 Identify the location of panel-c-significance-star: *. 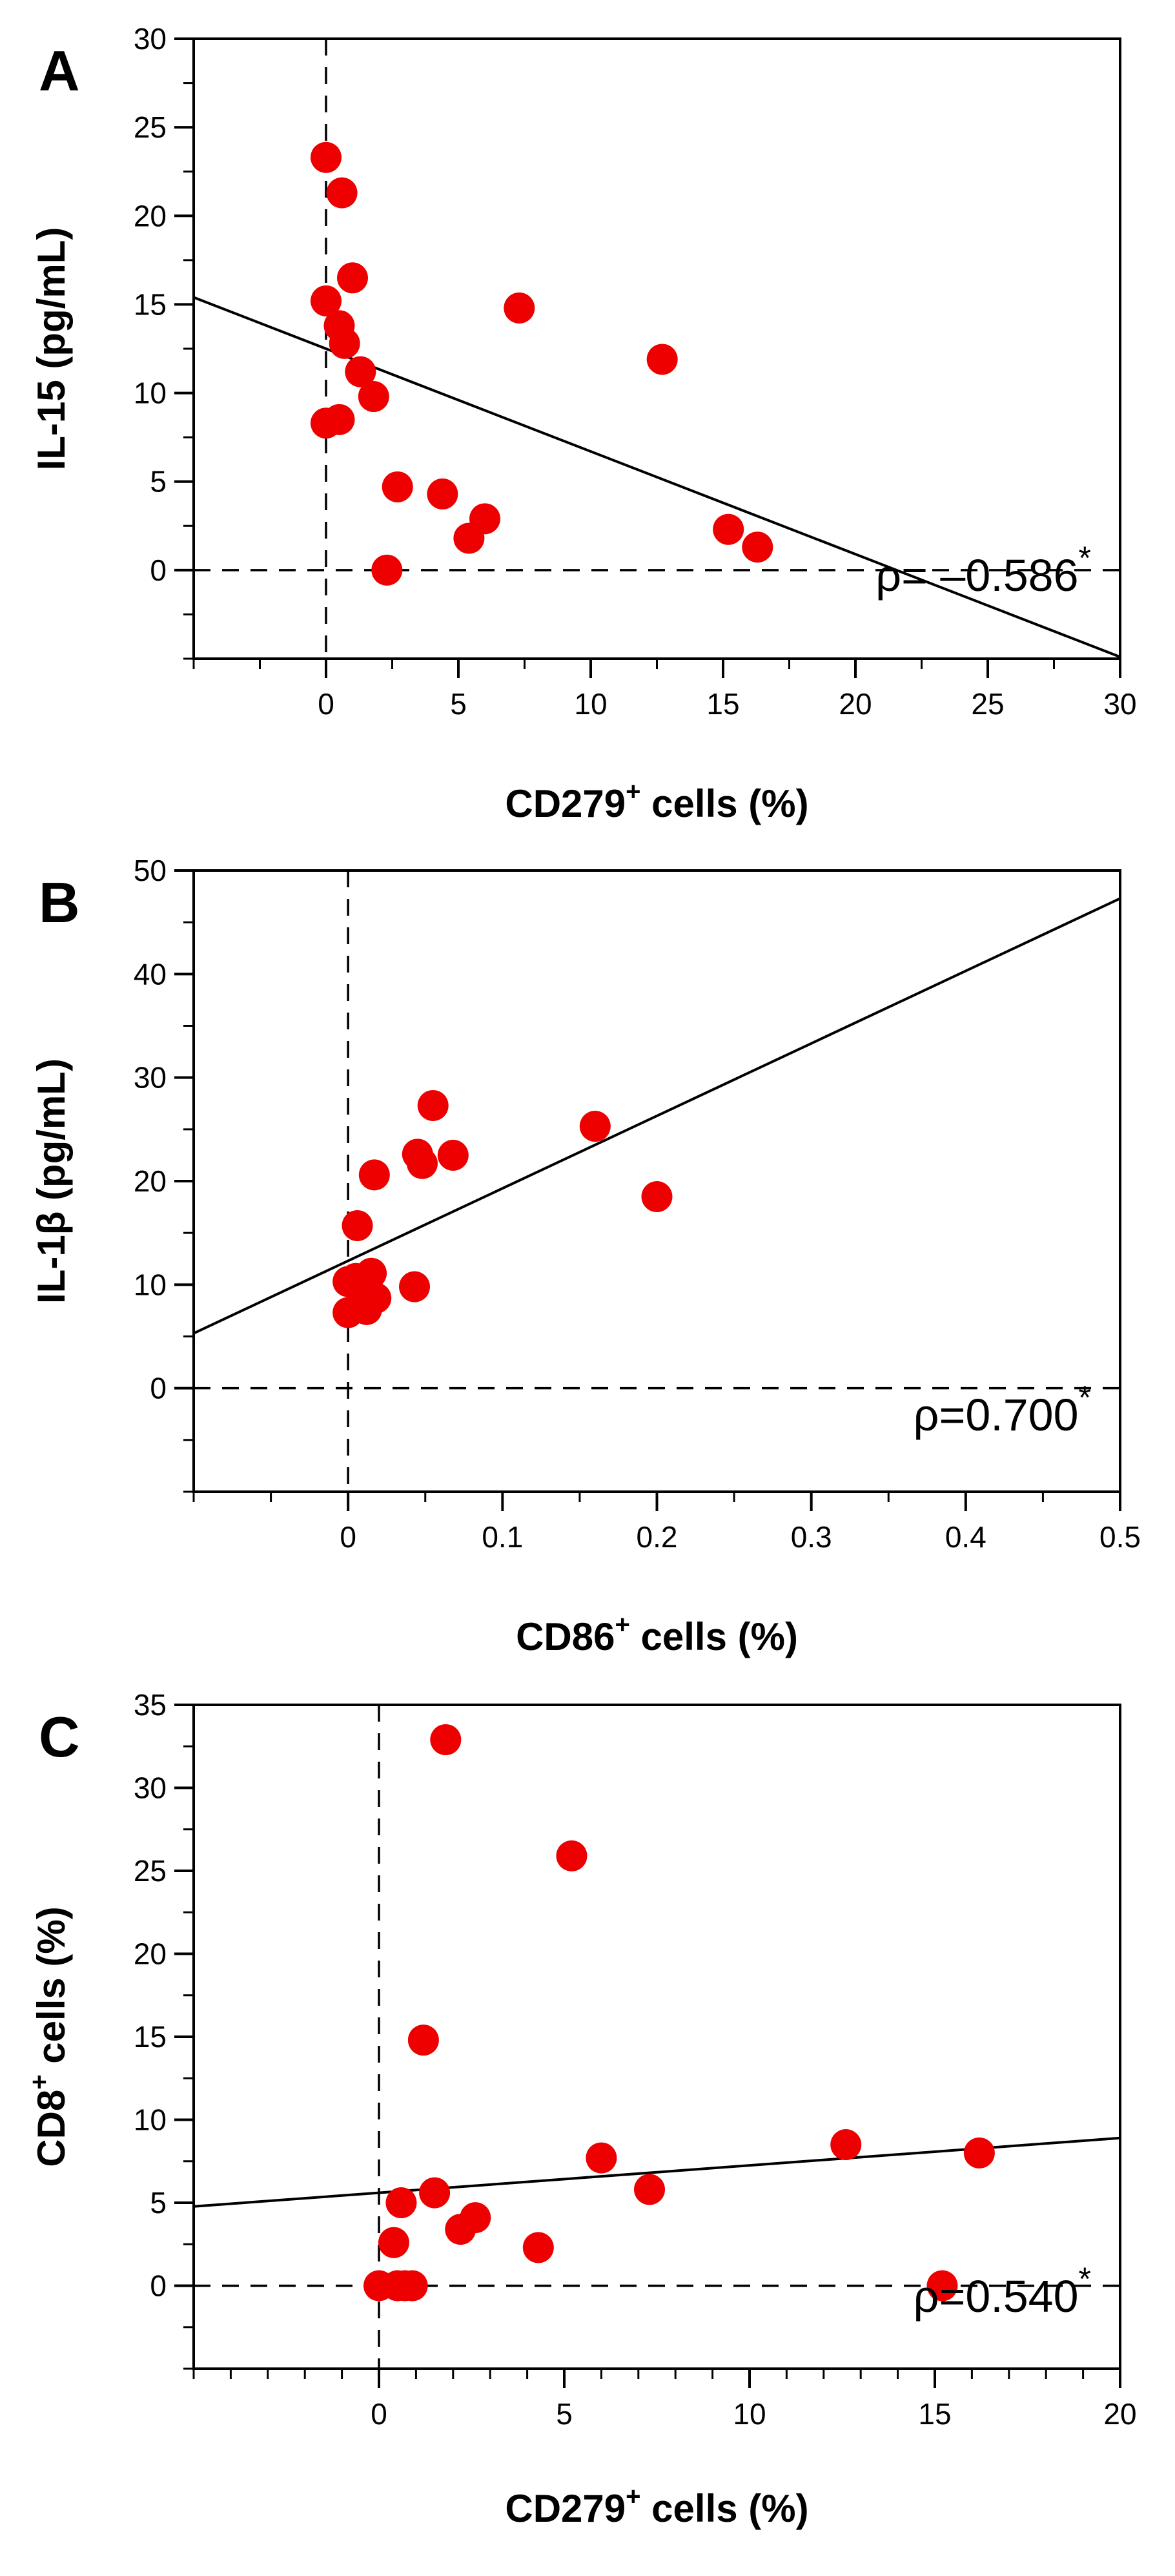
(1085, 2279).